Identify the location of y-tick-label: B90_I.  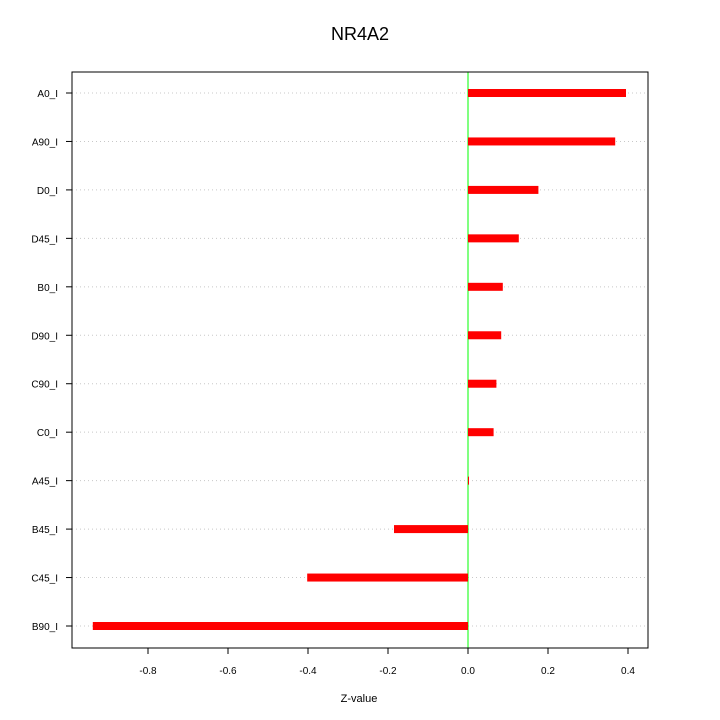
(45, 627).